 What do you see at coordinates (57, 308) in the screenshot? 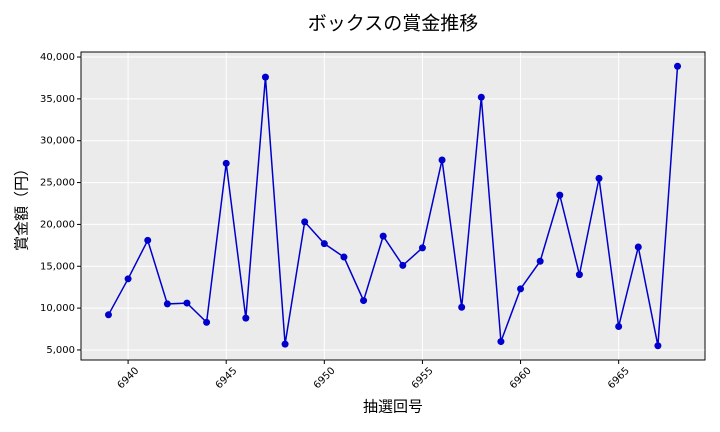
I see `y-tick-label: 10,000` at bounding box center [57, 308].